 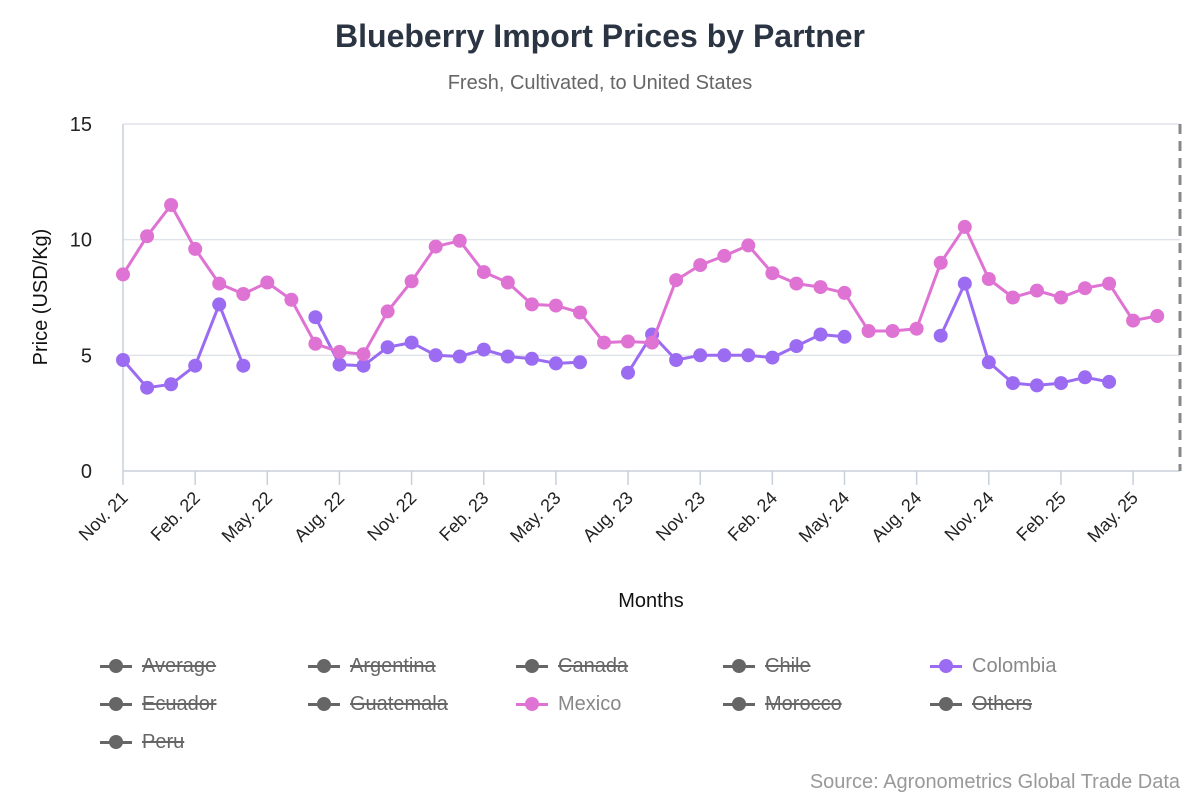 I want to click on legend-item-guatemala: Guatemala, so click(x=378, y=704).